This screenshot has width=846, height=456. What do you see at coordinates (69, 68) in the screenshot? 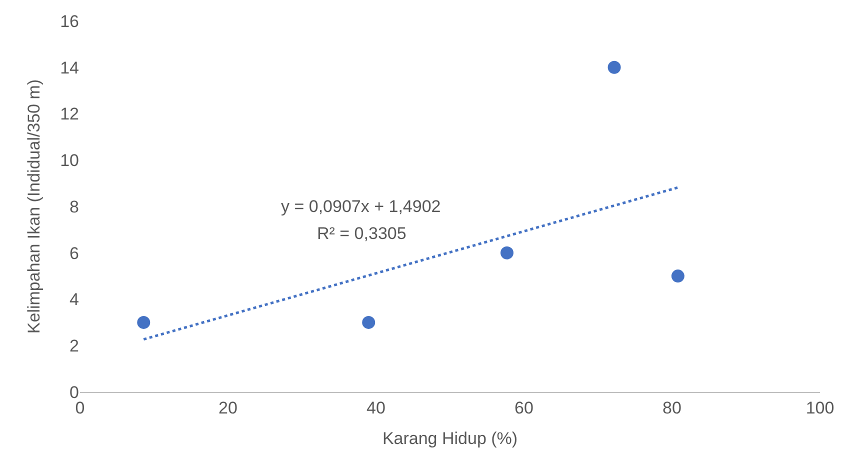
I see `y-tick-label: 14` at bounding box center [69, 68].